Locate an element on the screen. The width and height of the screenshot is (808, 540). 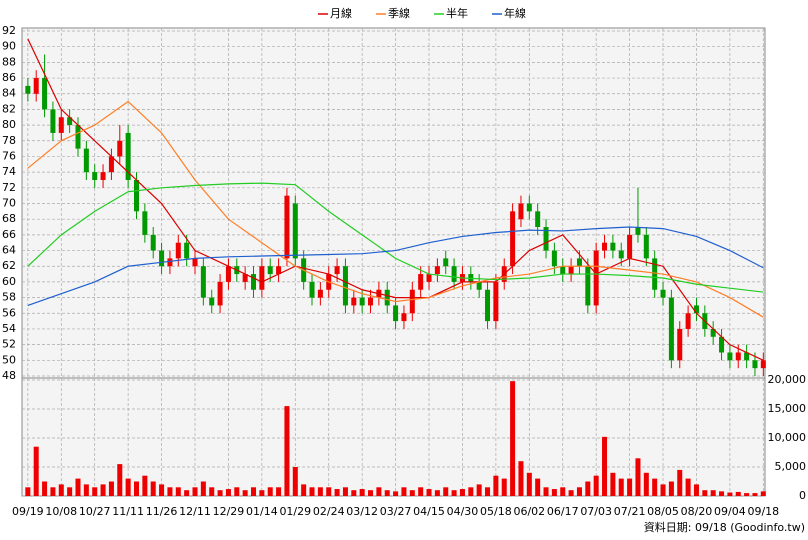
legend-label: 半年 is located at coordinates (457, 13).